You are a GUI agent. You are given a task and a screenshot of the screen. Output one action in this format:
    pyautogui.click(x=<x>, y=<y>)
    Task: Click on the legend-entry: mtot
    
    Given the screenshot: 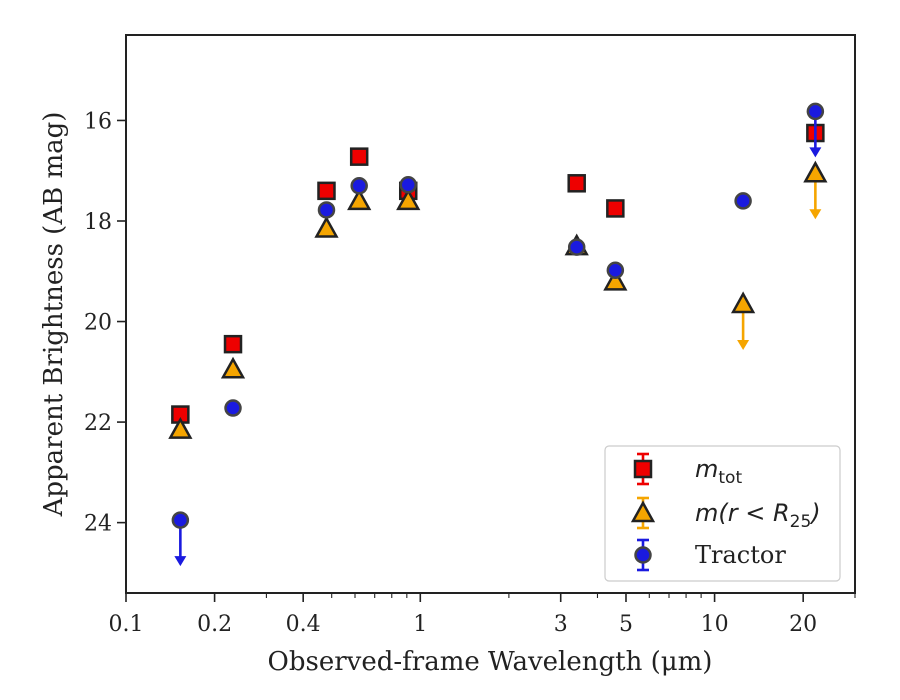 What is the action you would take?
    pyautogui.click(x=687, y=470)
    